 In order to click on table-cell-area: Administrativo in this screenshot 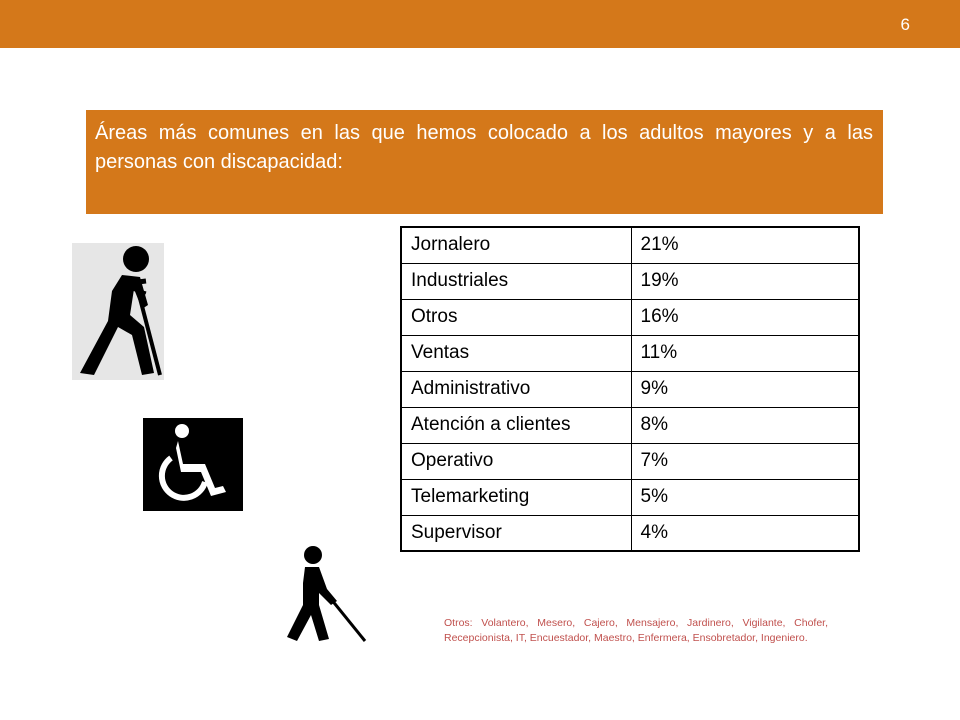, I will do `click(516, 389)`.